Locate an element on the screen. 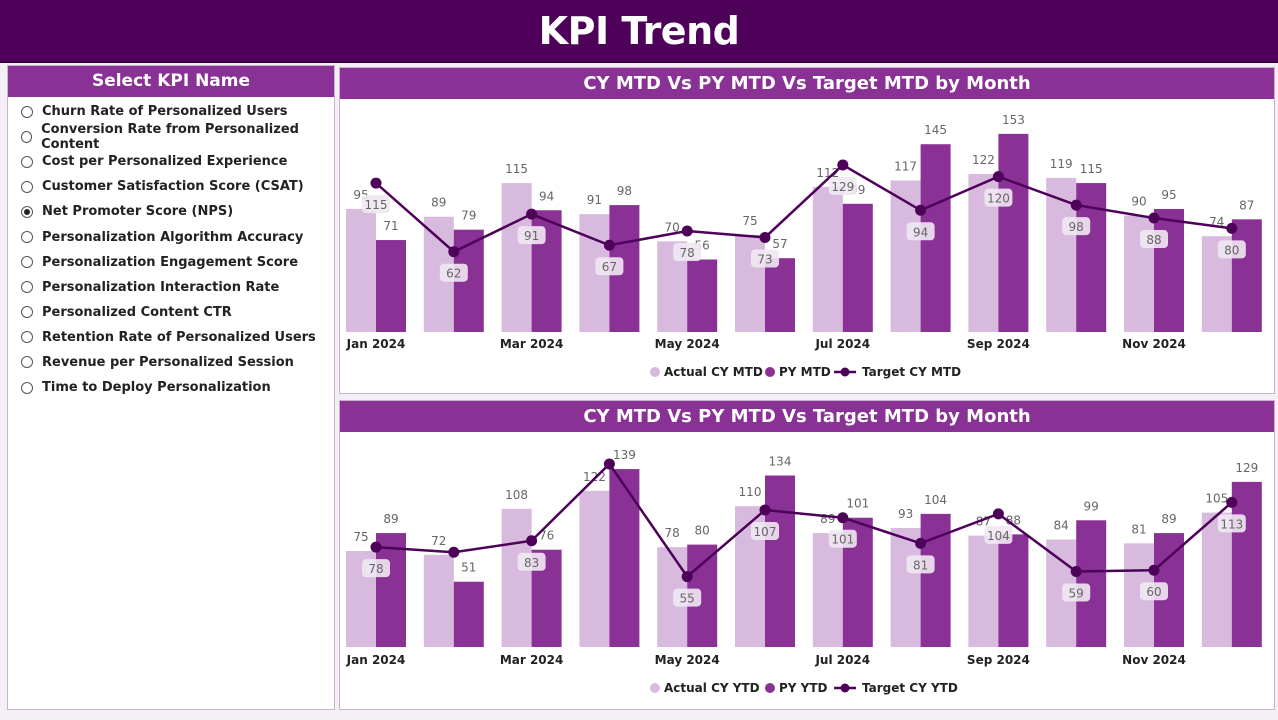  target-data-label: 67 is located at coordinates (609, 267).